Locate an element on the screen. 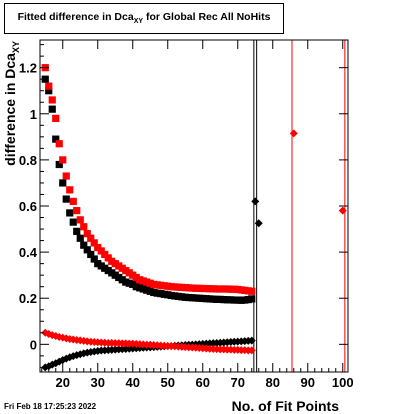 This screenshot has height=414, width=400. x-tick-label: 70 is located at coordinates (238, 382).